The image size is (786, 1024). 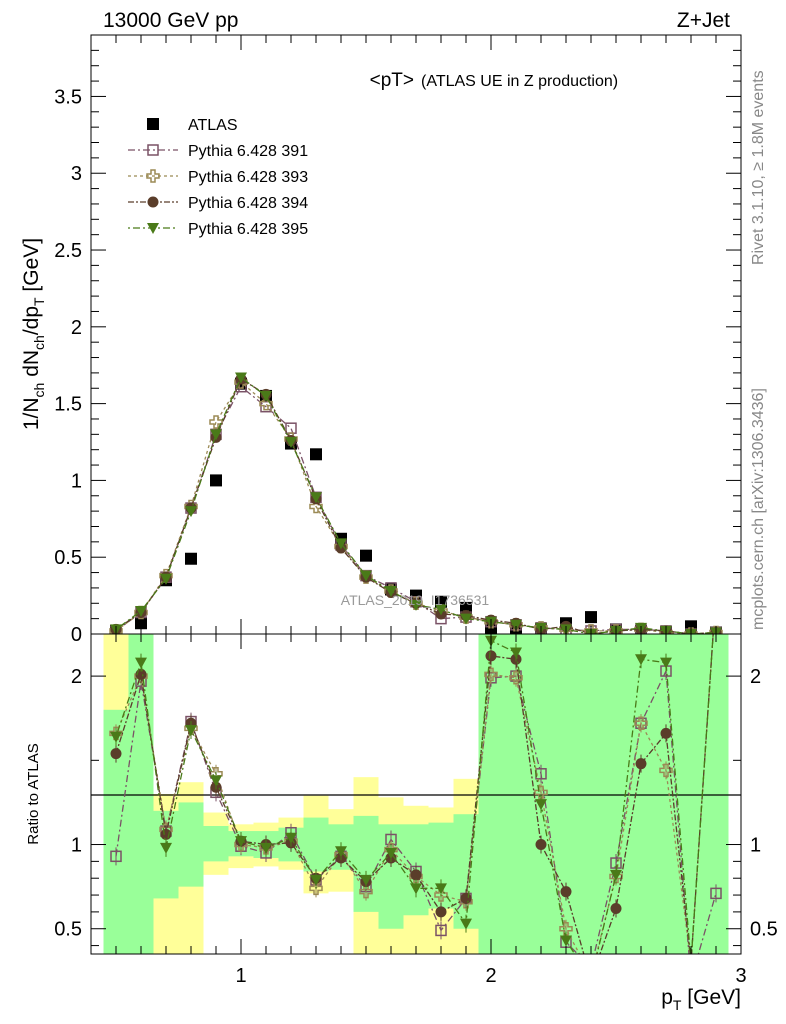 I want to click on main-ytick-label: 0.5, so click(x=68, y=558).